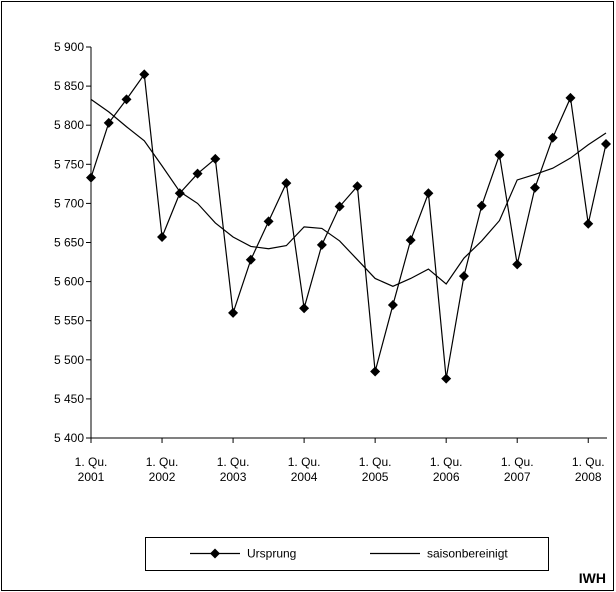 The image size is (616, 592). Describe the element at coordinates (69, 360) in the screenshot. I see `y-tick-label: 5 500` at that location.